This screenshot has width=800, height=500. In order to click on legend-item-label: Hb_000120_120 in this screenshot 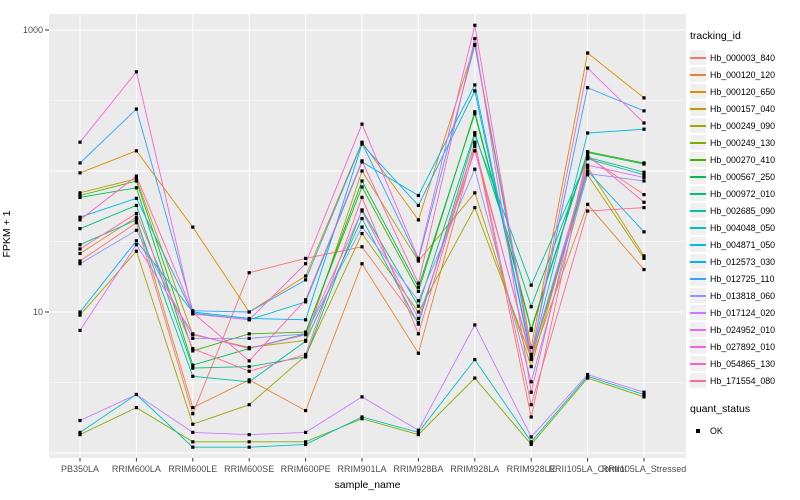, I will do `click(743, 74)`.